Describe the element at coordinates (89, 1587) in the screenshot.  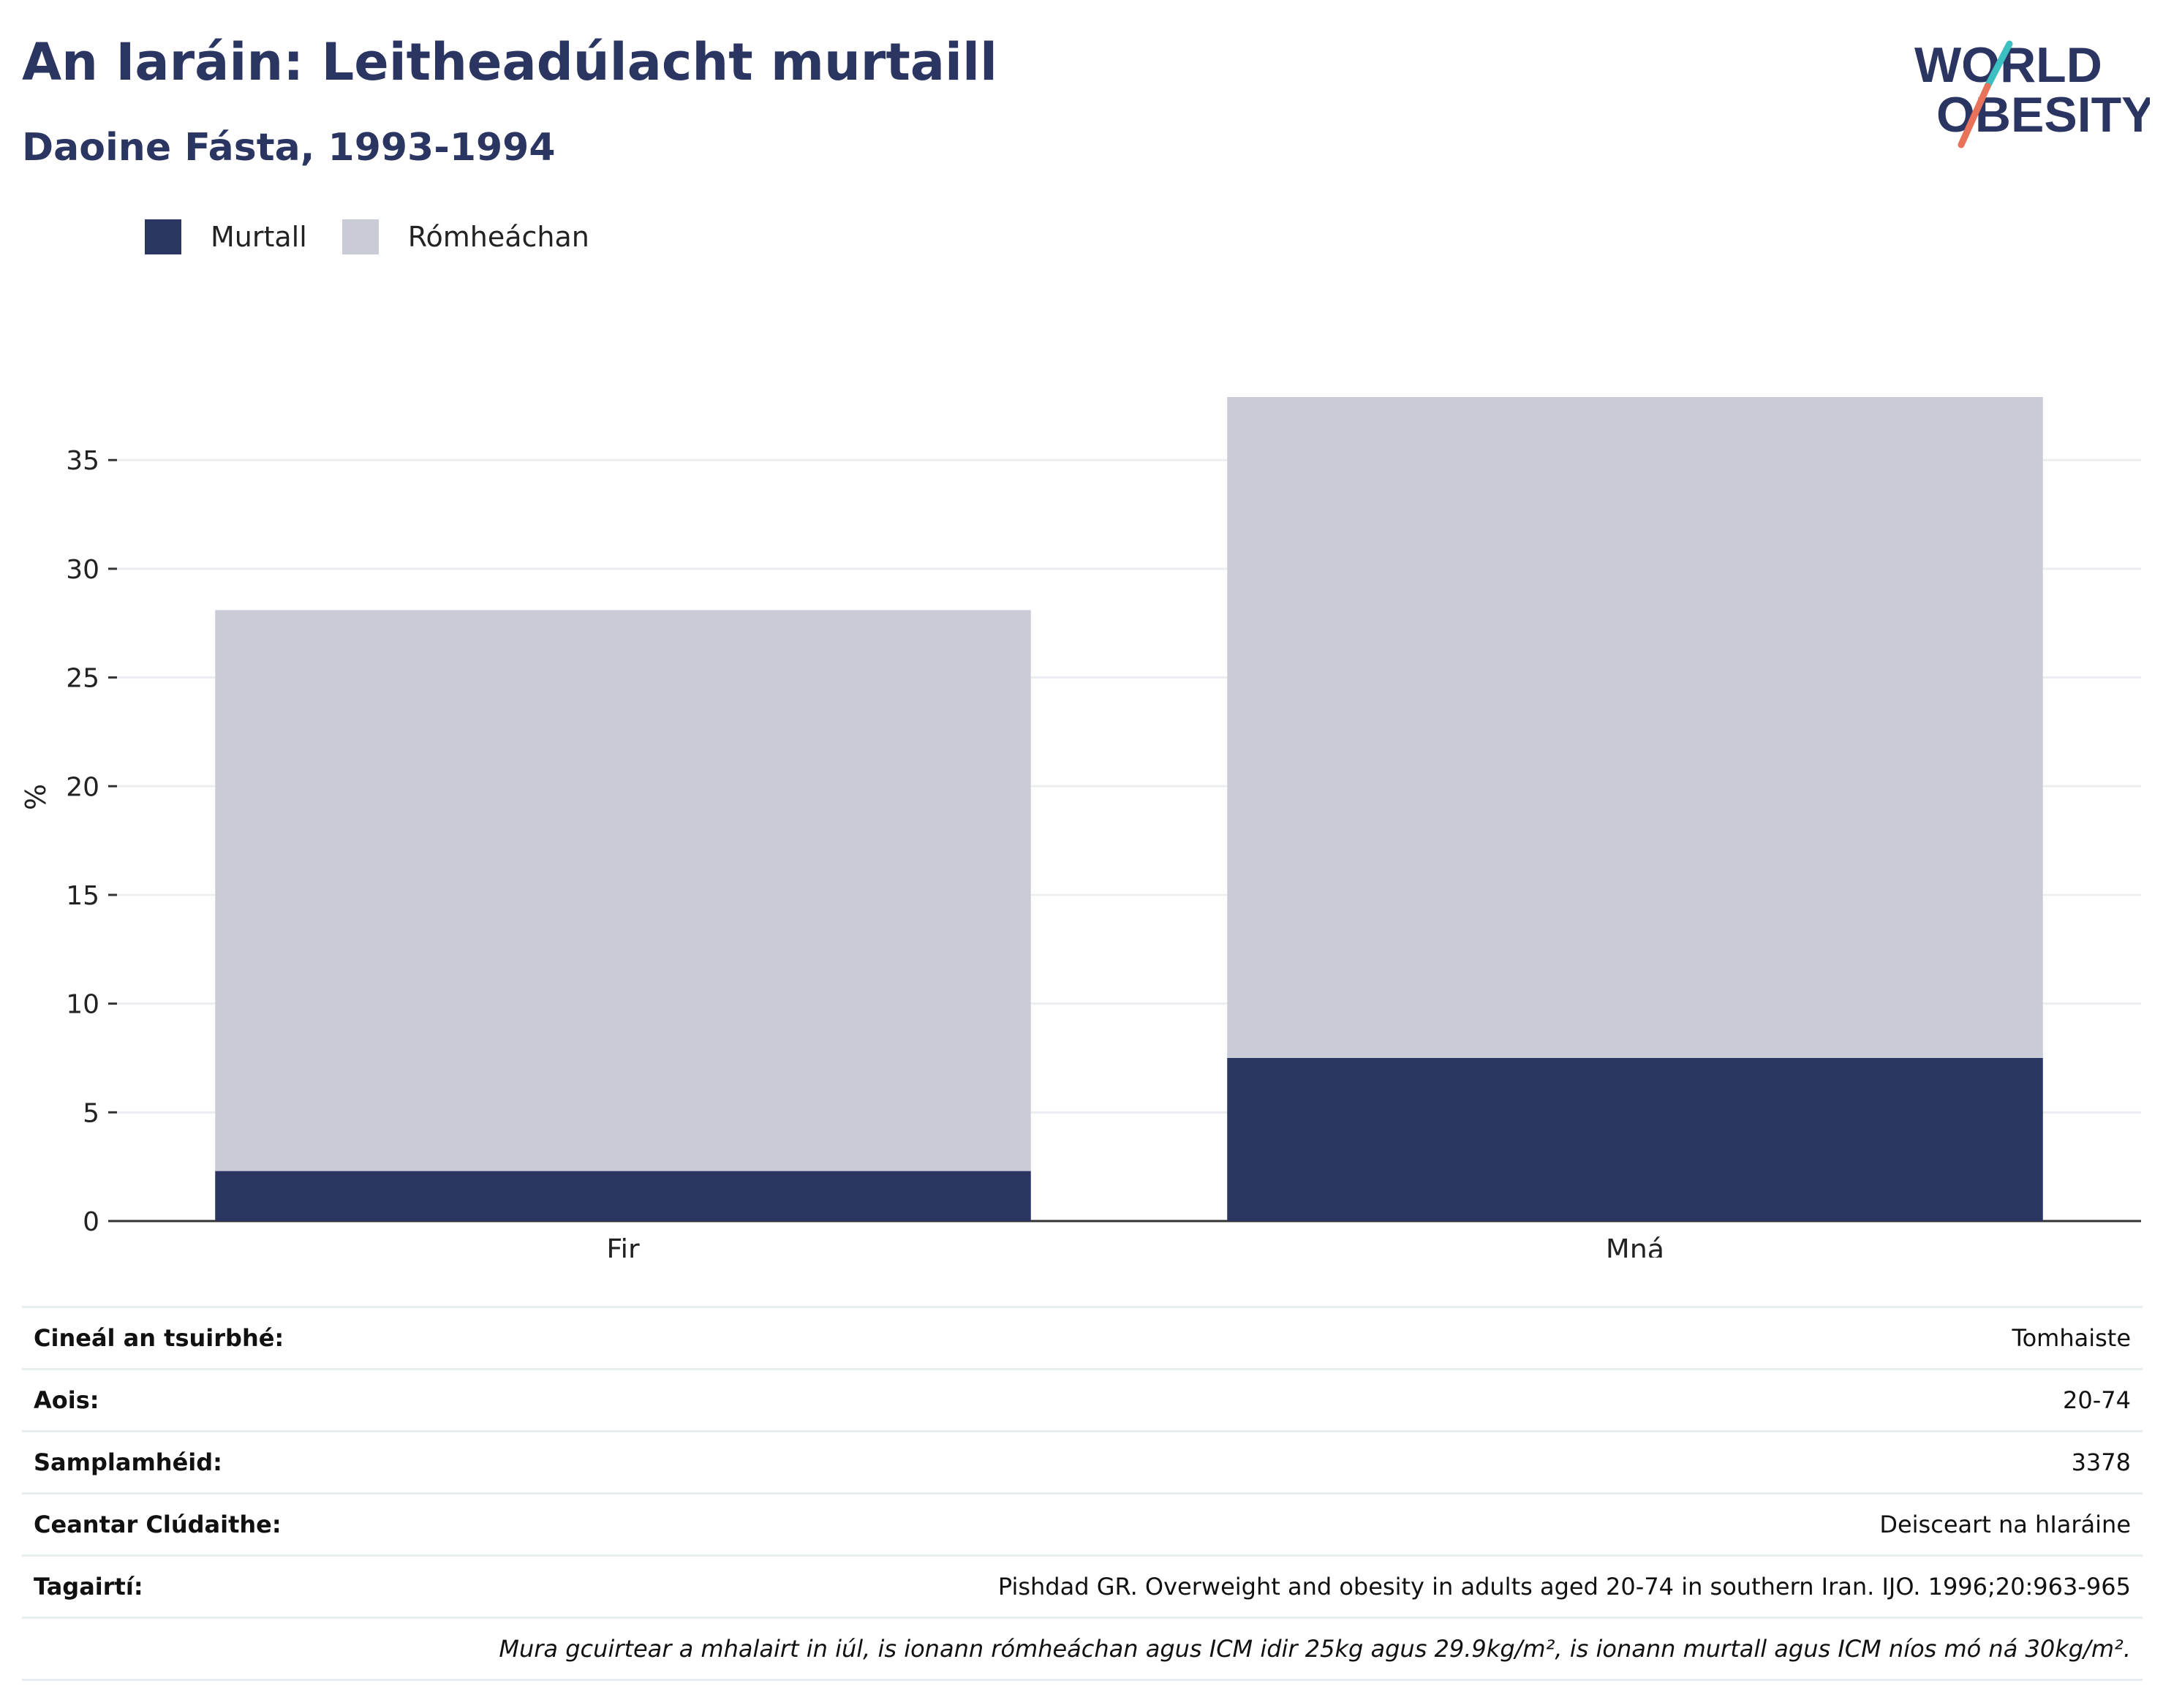
I see `info-label: Tagairtí:` at that location.